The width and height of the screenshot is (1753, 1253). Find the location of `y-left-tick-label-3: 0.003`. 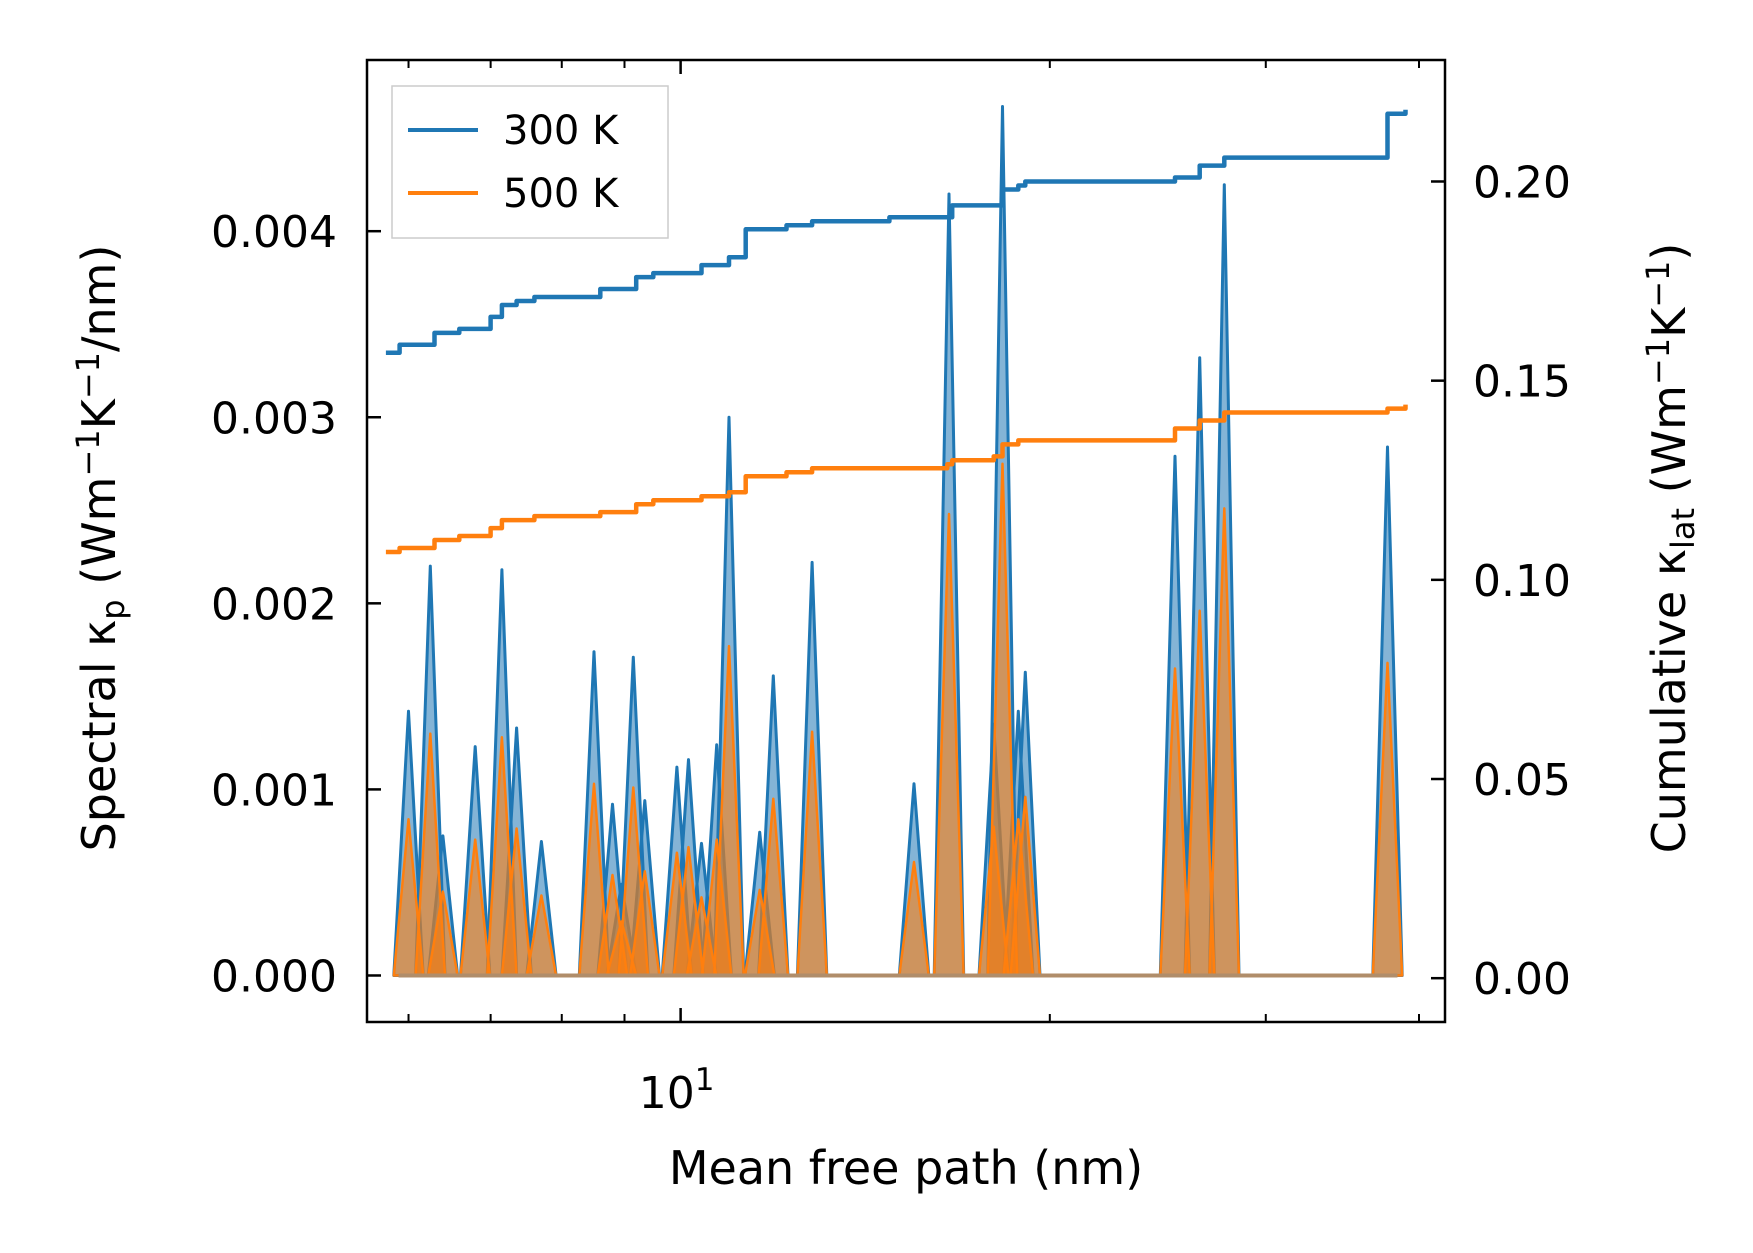

y-left-tick-label-3: 0.003 is located at coordinates (274, 418).